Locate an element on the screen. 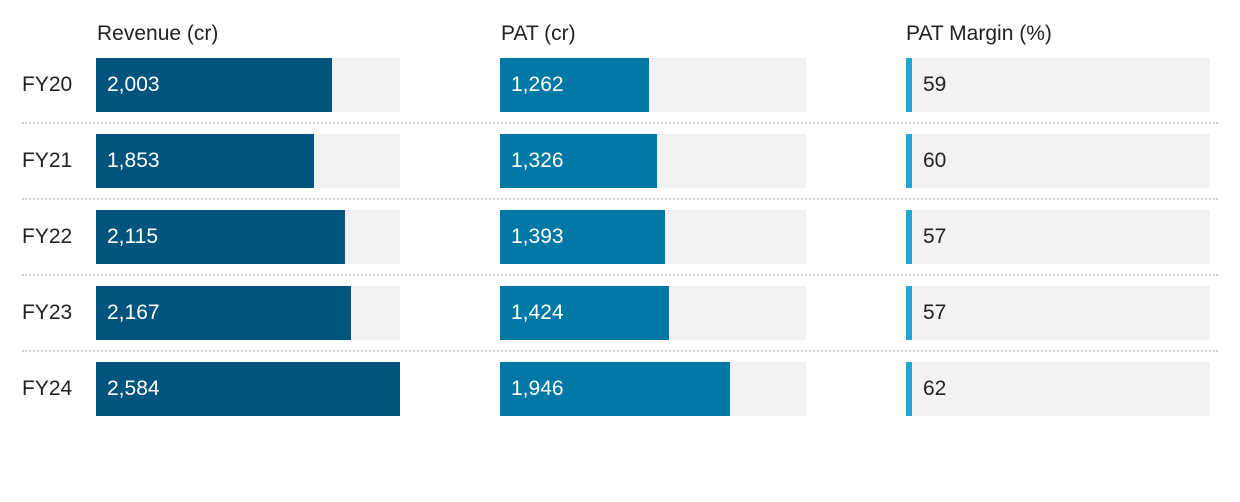 The height and width of the screenshot is (502, 1240). row-label-fy21: FY21 is located at coordinates (47, 160).